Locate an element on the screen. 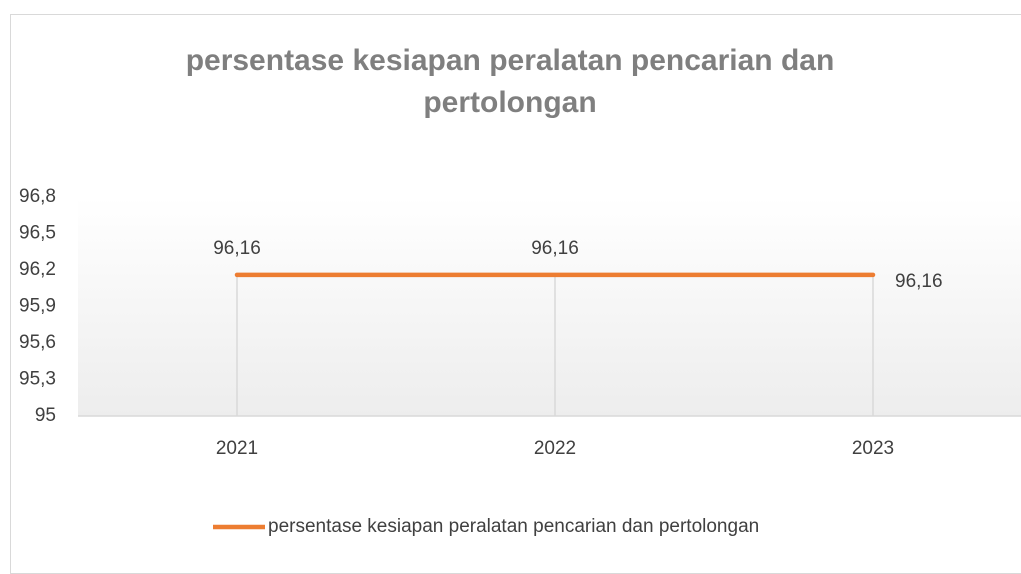  y-tick-label: 96,8 is located at coordinates (37, 196).